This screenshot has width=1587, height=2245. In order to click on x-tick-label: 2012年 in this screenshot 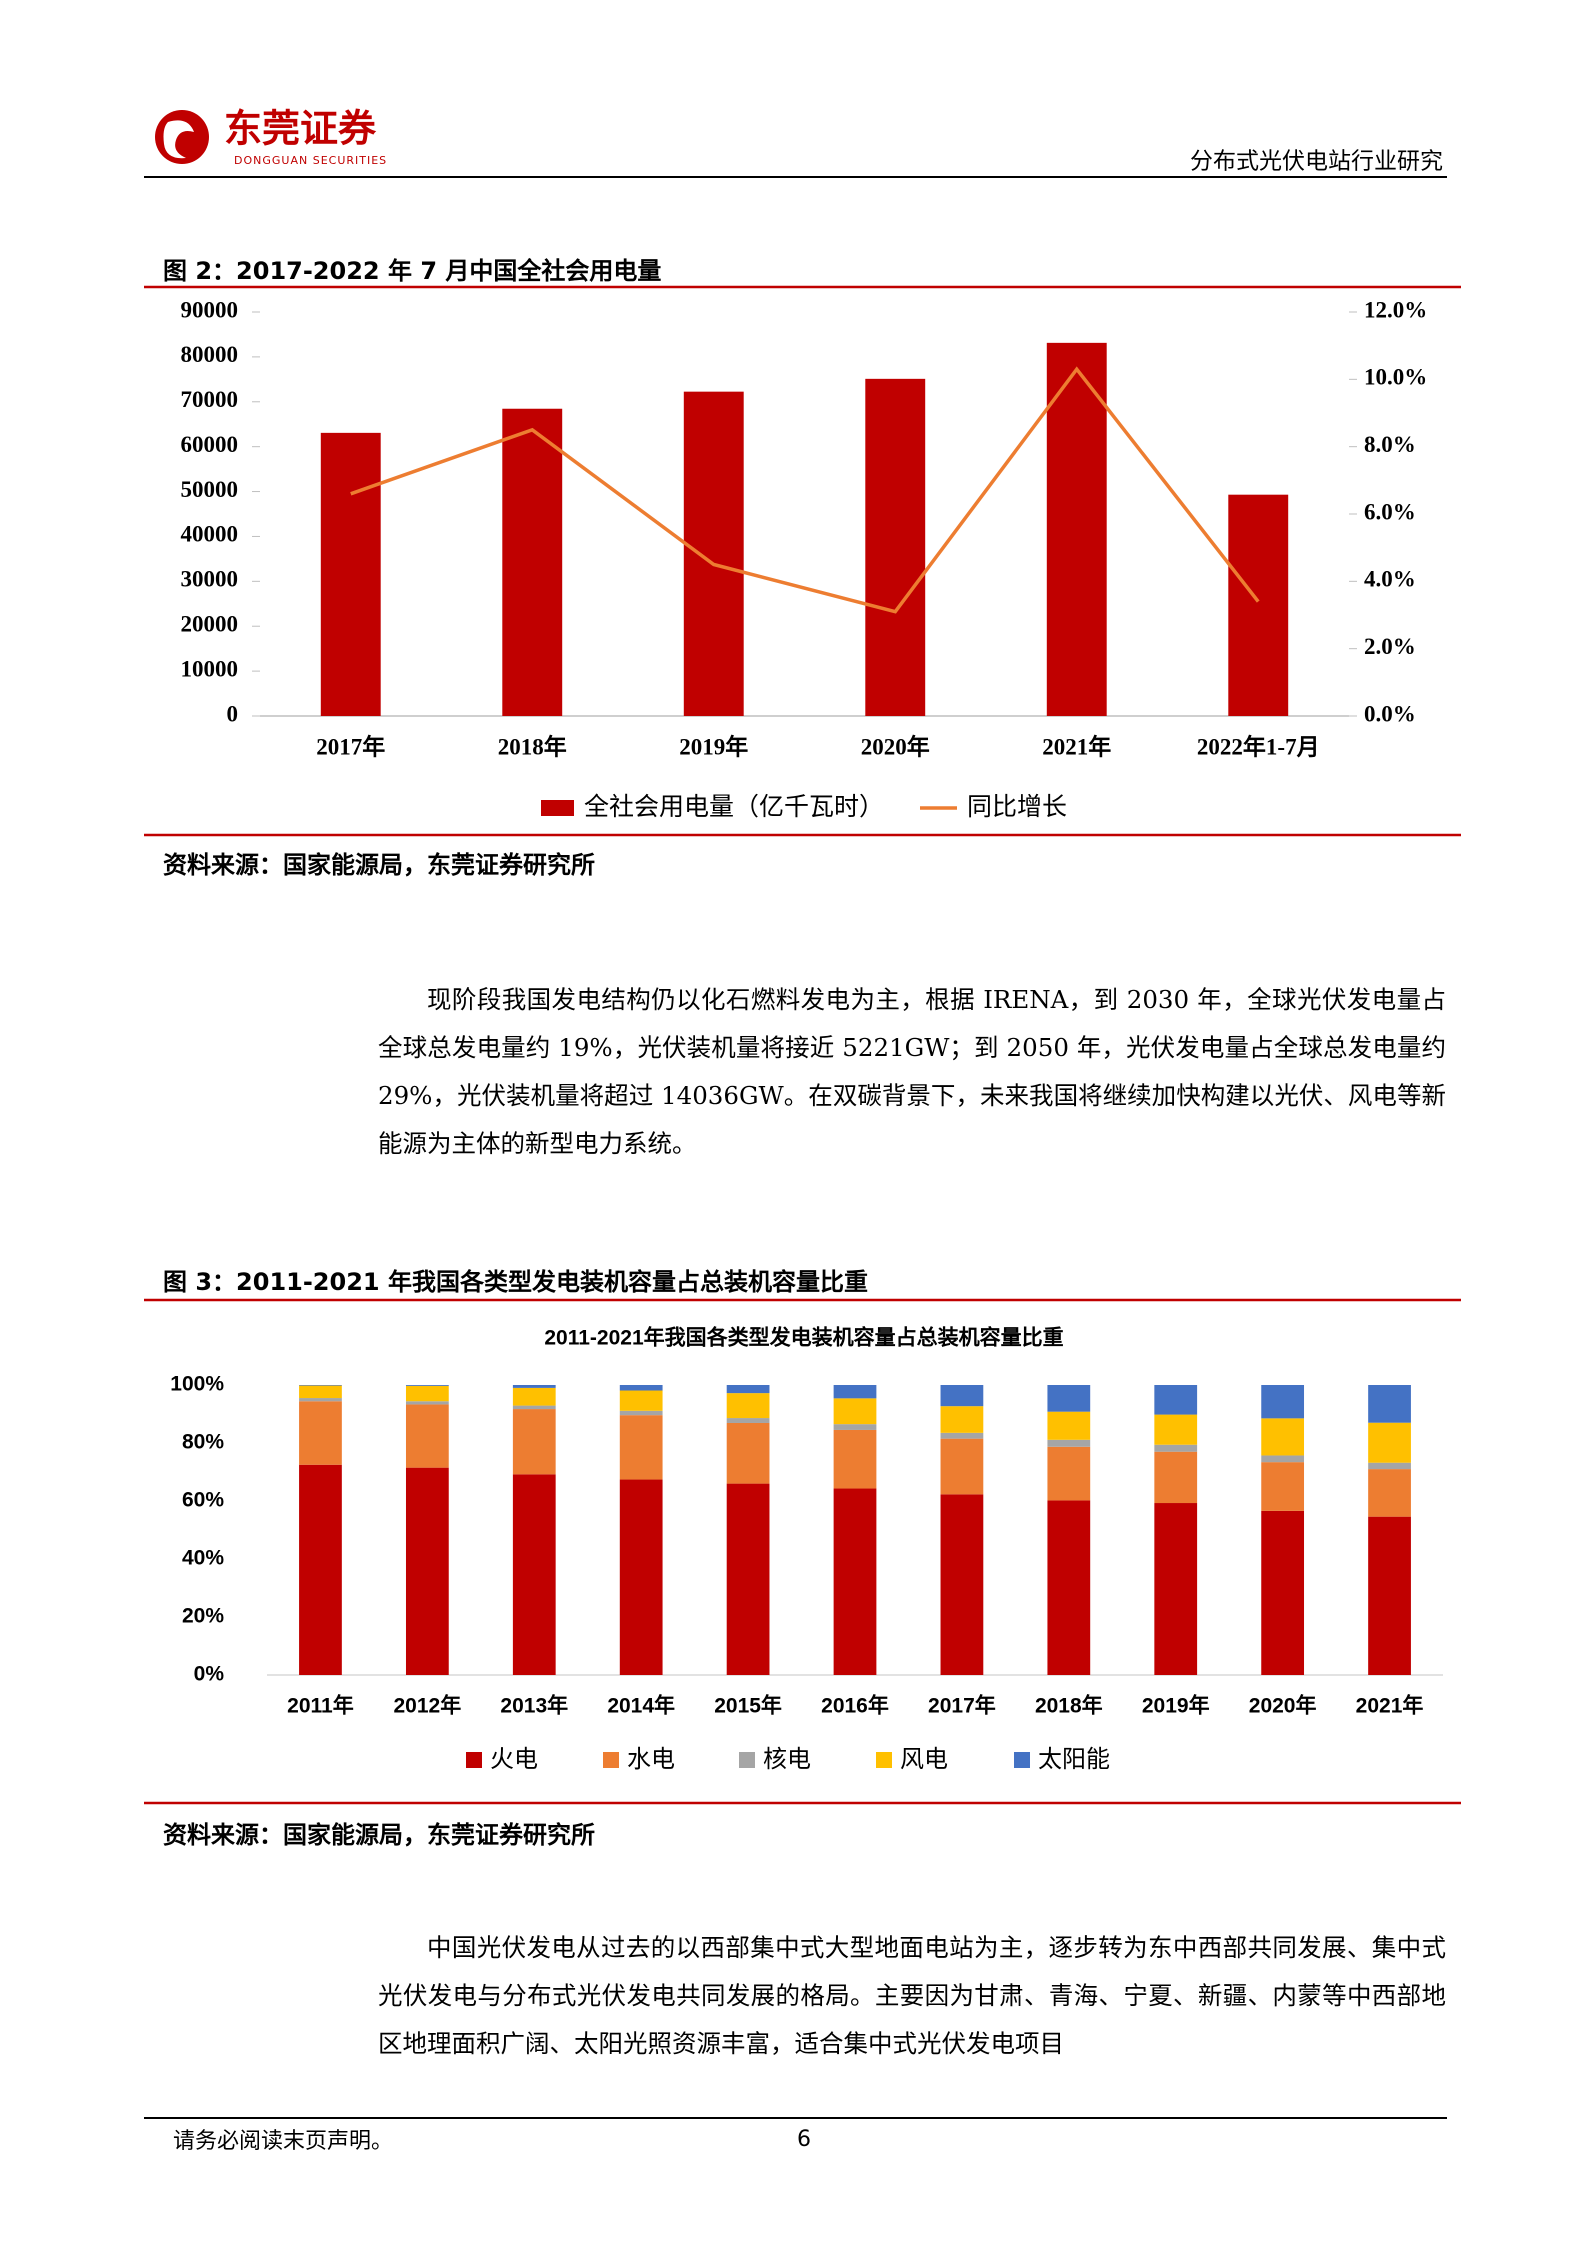, I will do `click(428, 1706)`.